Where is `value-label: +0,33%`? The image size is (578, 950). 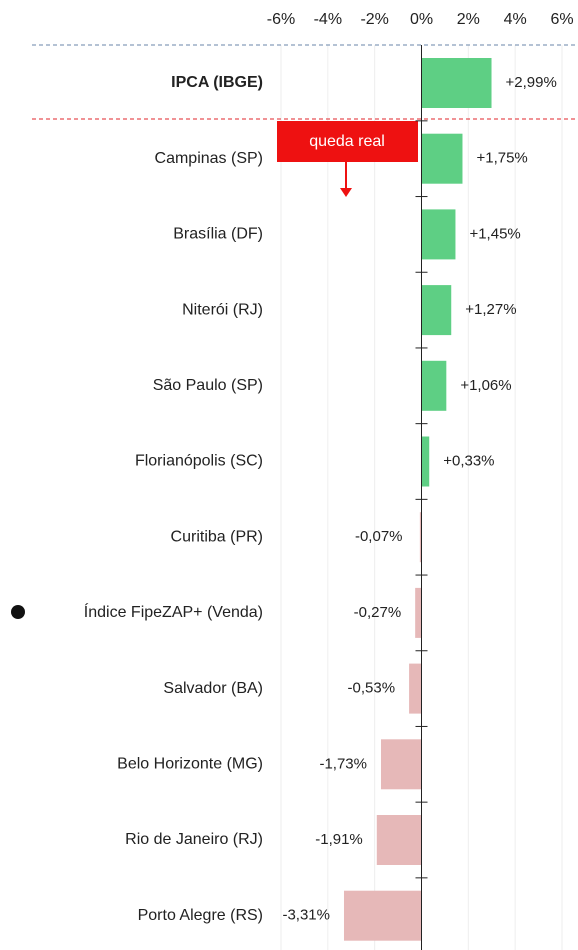 value-label: +0,33% is located at coordinates (468, 460).